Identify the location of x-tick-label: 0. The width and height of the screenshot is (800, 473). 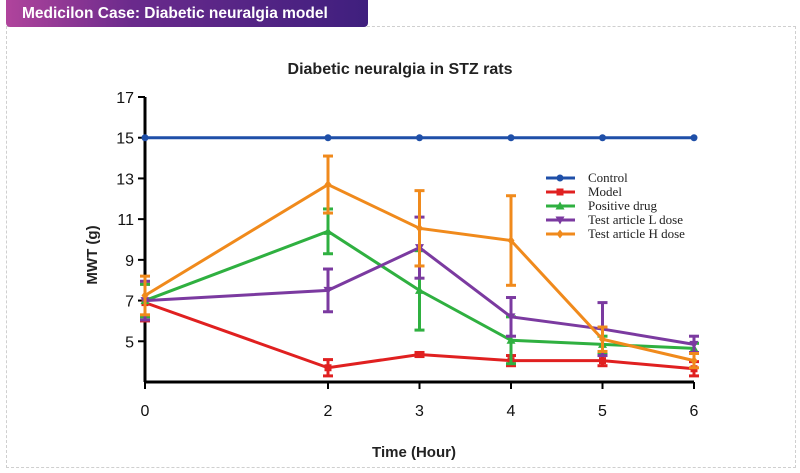
(145, 411).